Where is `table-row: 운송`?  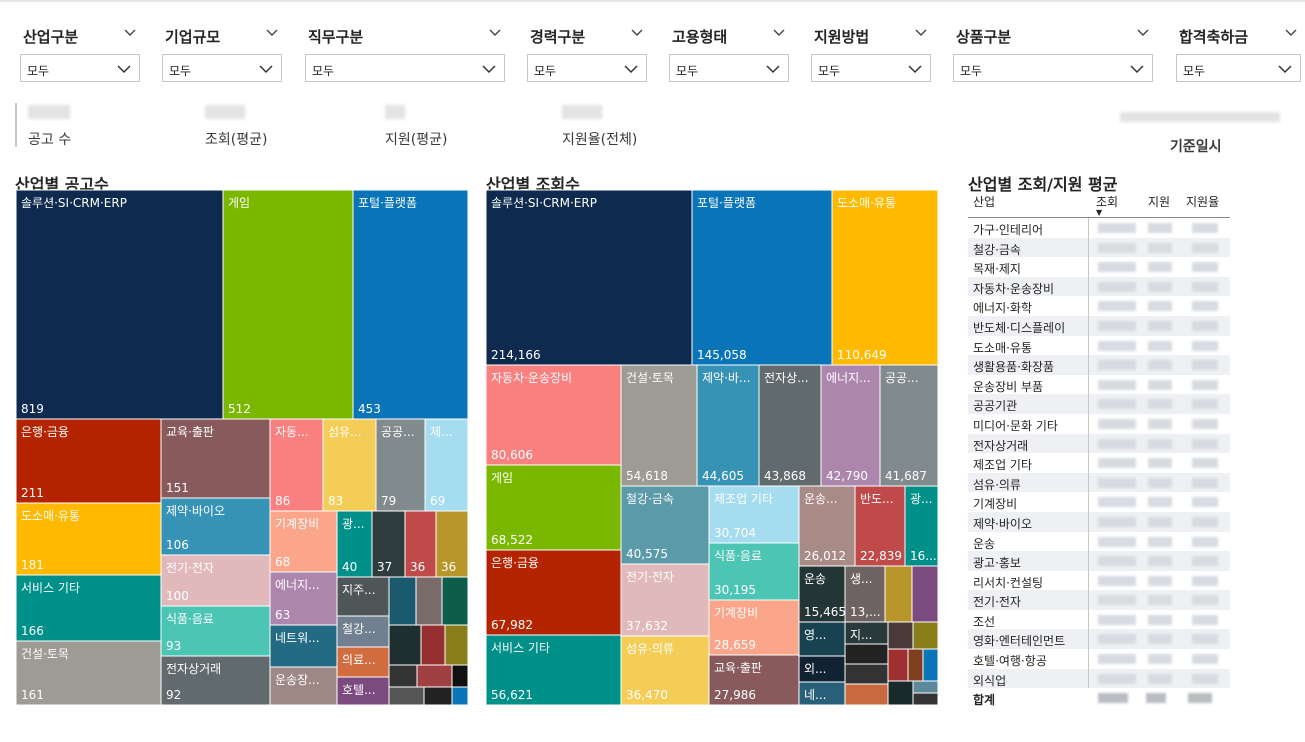 table-row: 운송 is located at coordinates (1099, 541).